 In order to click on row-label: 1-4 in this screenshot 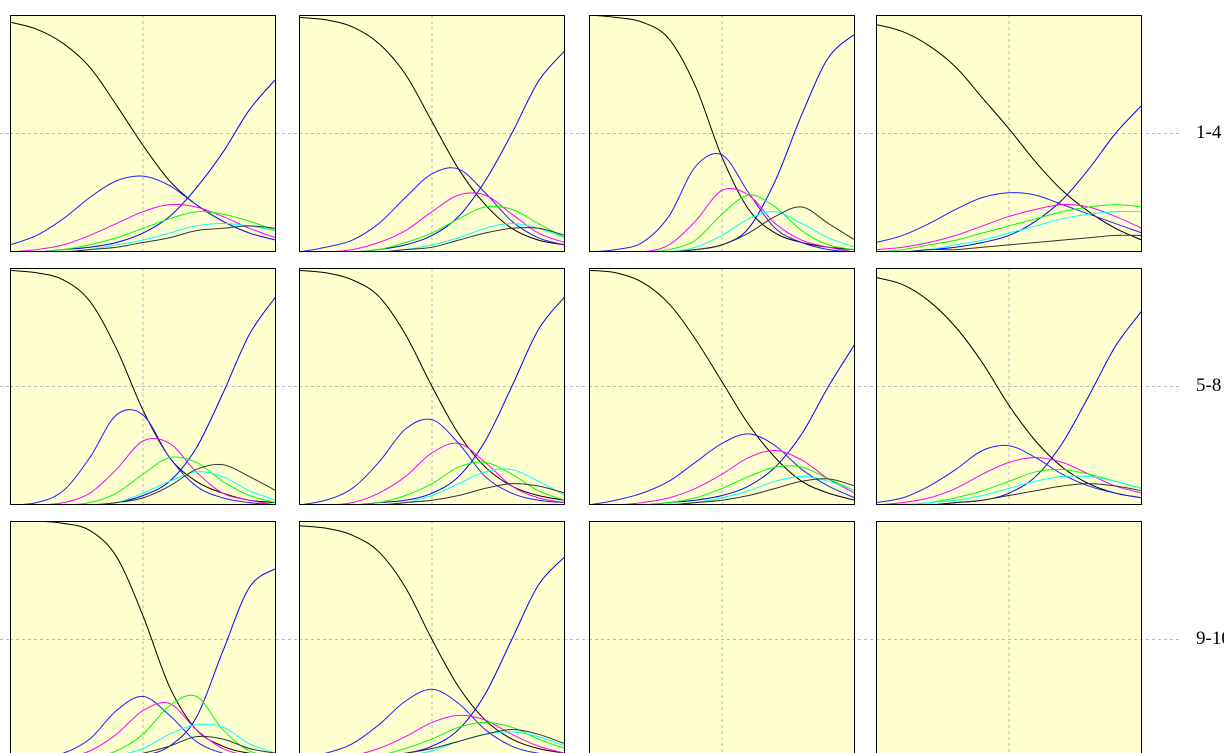, I will do `click(1209, 132)`.